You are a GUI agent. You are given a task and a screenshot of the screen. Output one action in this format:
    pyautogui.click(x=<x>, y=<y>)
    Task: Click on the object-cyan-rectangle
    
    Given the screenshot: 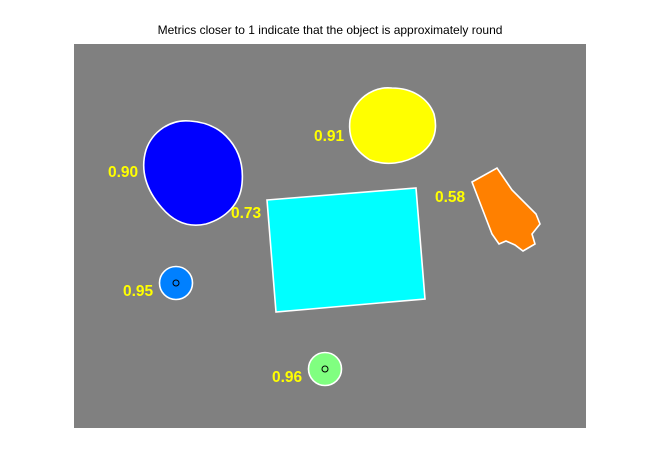 What is the action you would take?
    pyautogui.click(x=346, y=250)
    